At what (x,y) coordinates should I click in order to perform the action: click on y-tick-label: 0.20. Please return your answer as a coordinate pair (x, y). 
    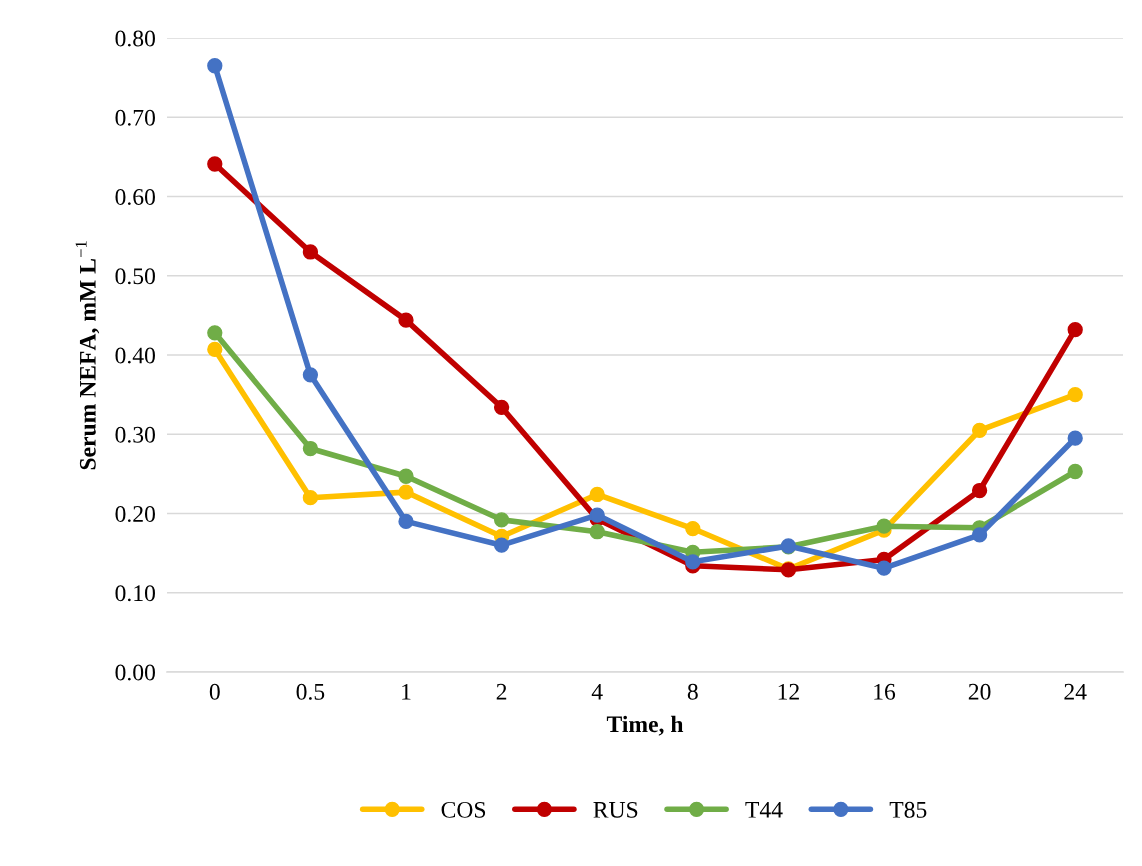
    Looking at the image, I should click on (135, 514).